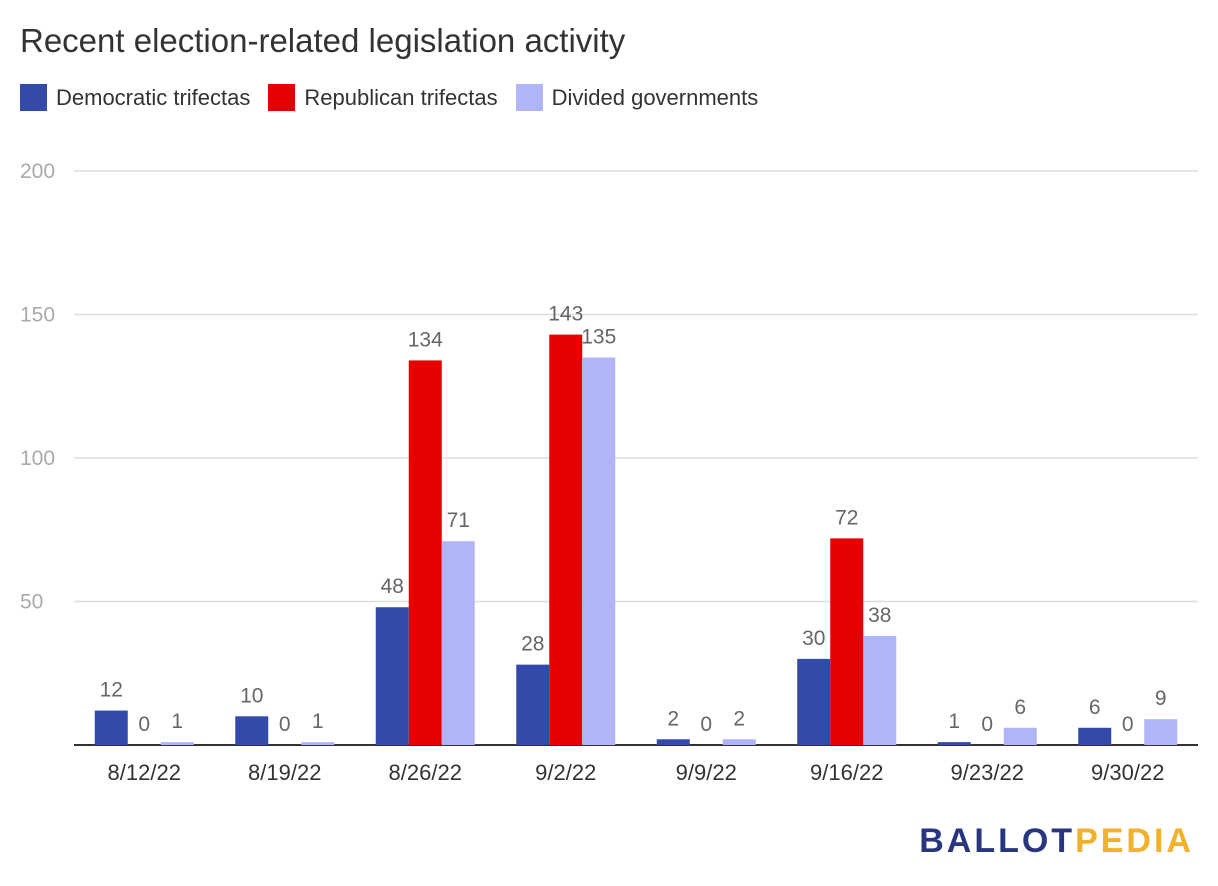 The width and height of the screenshot is (1218, 886). Describe the element at coordinates (739, 718) in the screenshot. I see `data-label-s2-c4: 2` at that location.